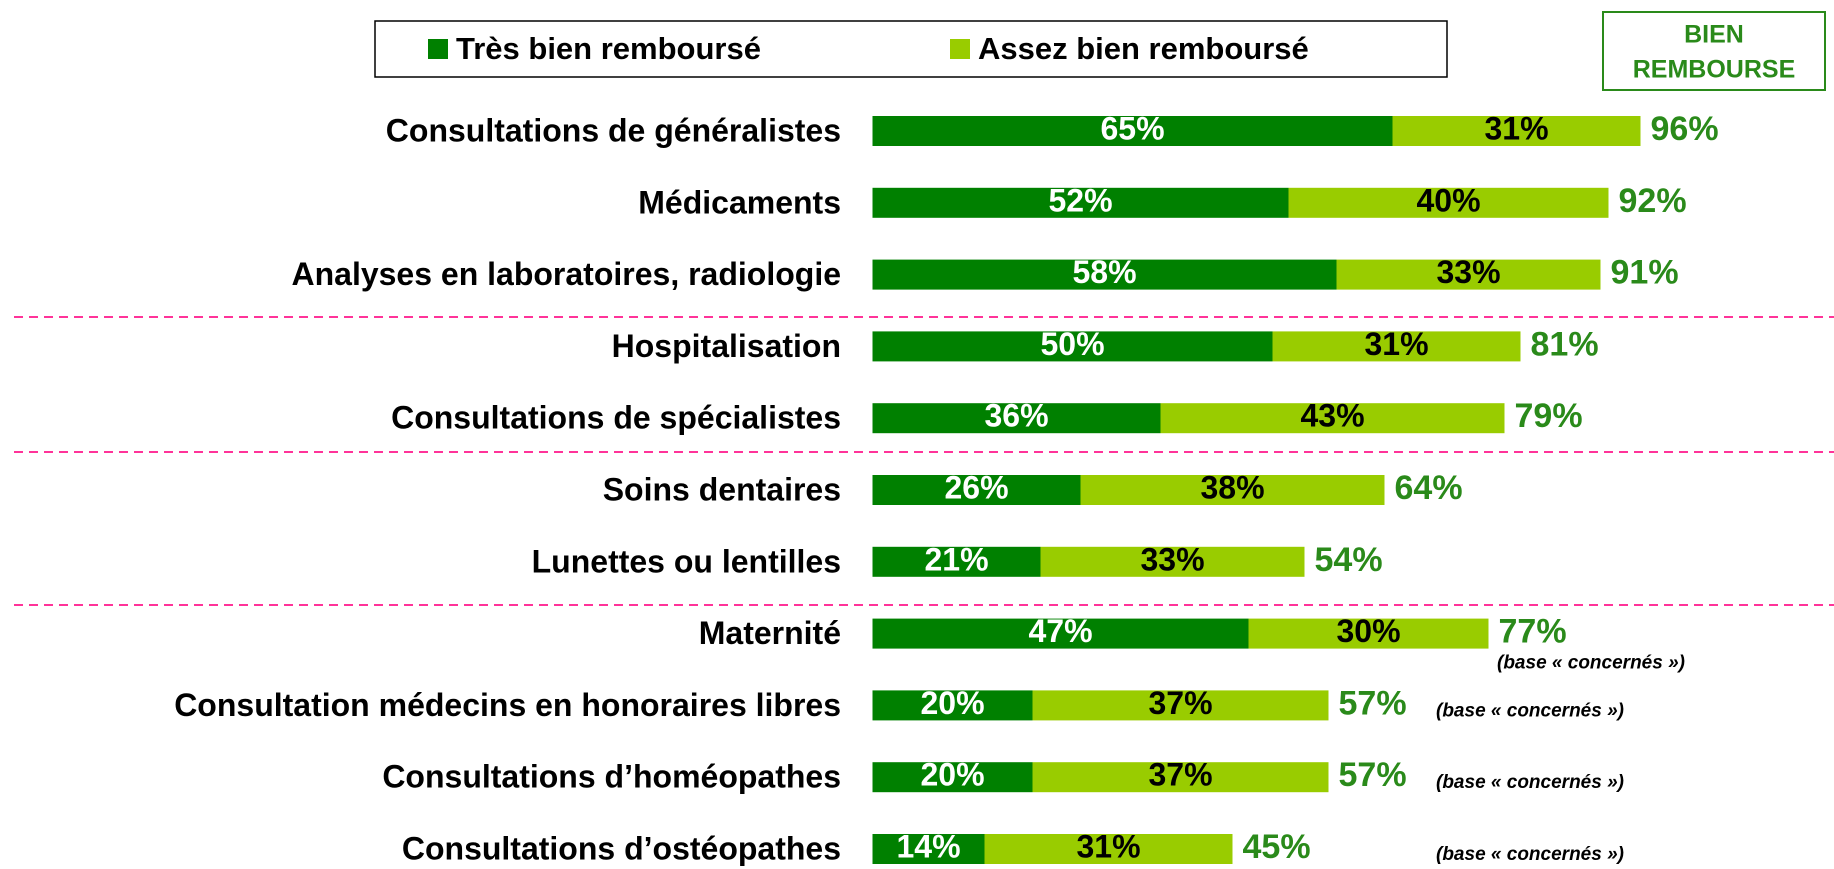 The width and height of the screenshot is (1834, 869). I want to click on category-label: Analyses en laboratoires, radiologie, so click(566, 274).